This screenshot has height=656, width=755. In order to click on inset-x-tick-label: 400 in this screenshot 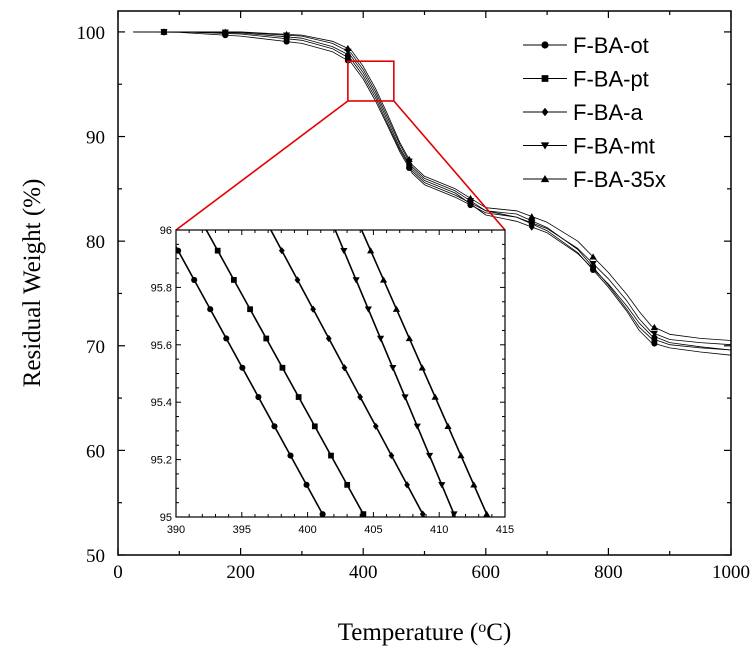, I will do `click(307, 530)`.